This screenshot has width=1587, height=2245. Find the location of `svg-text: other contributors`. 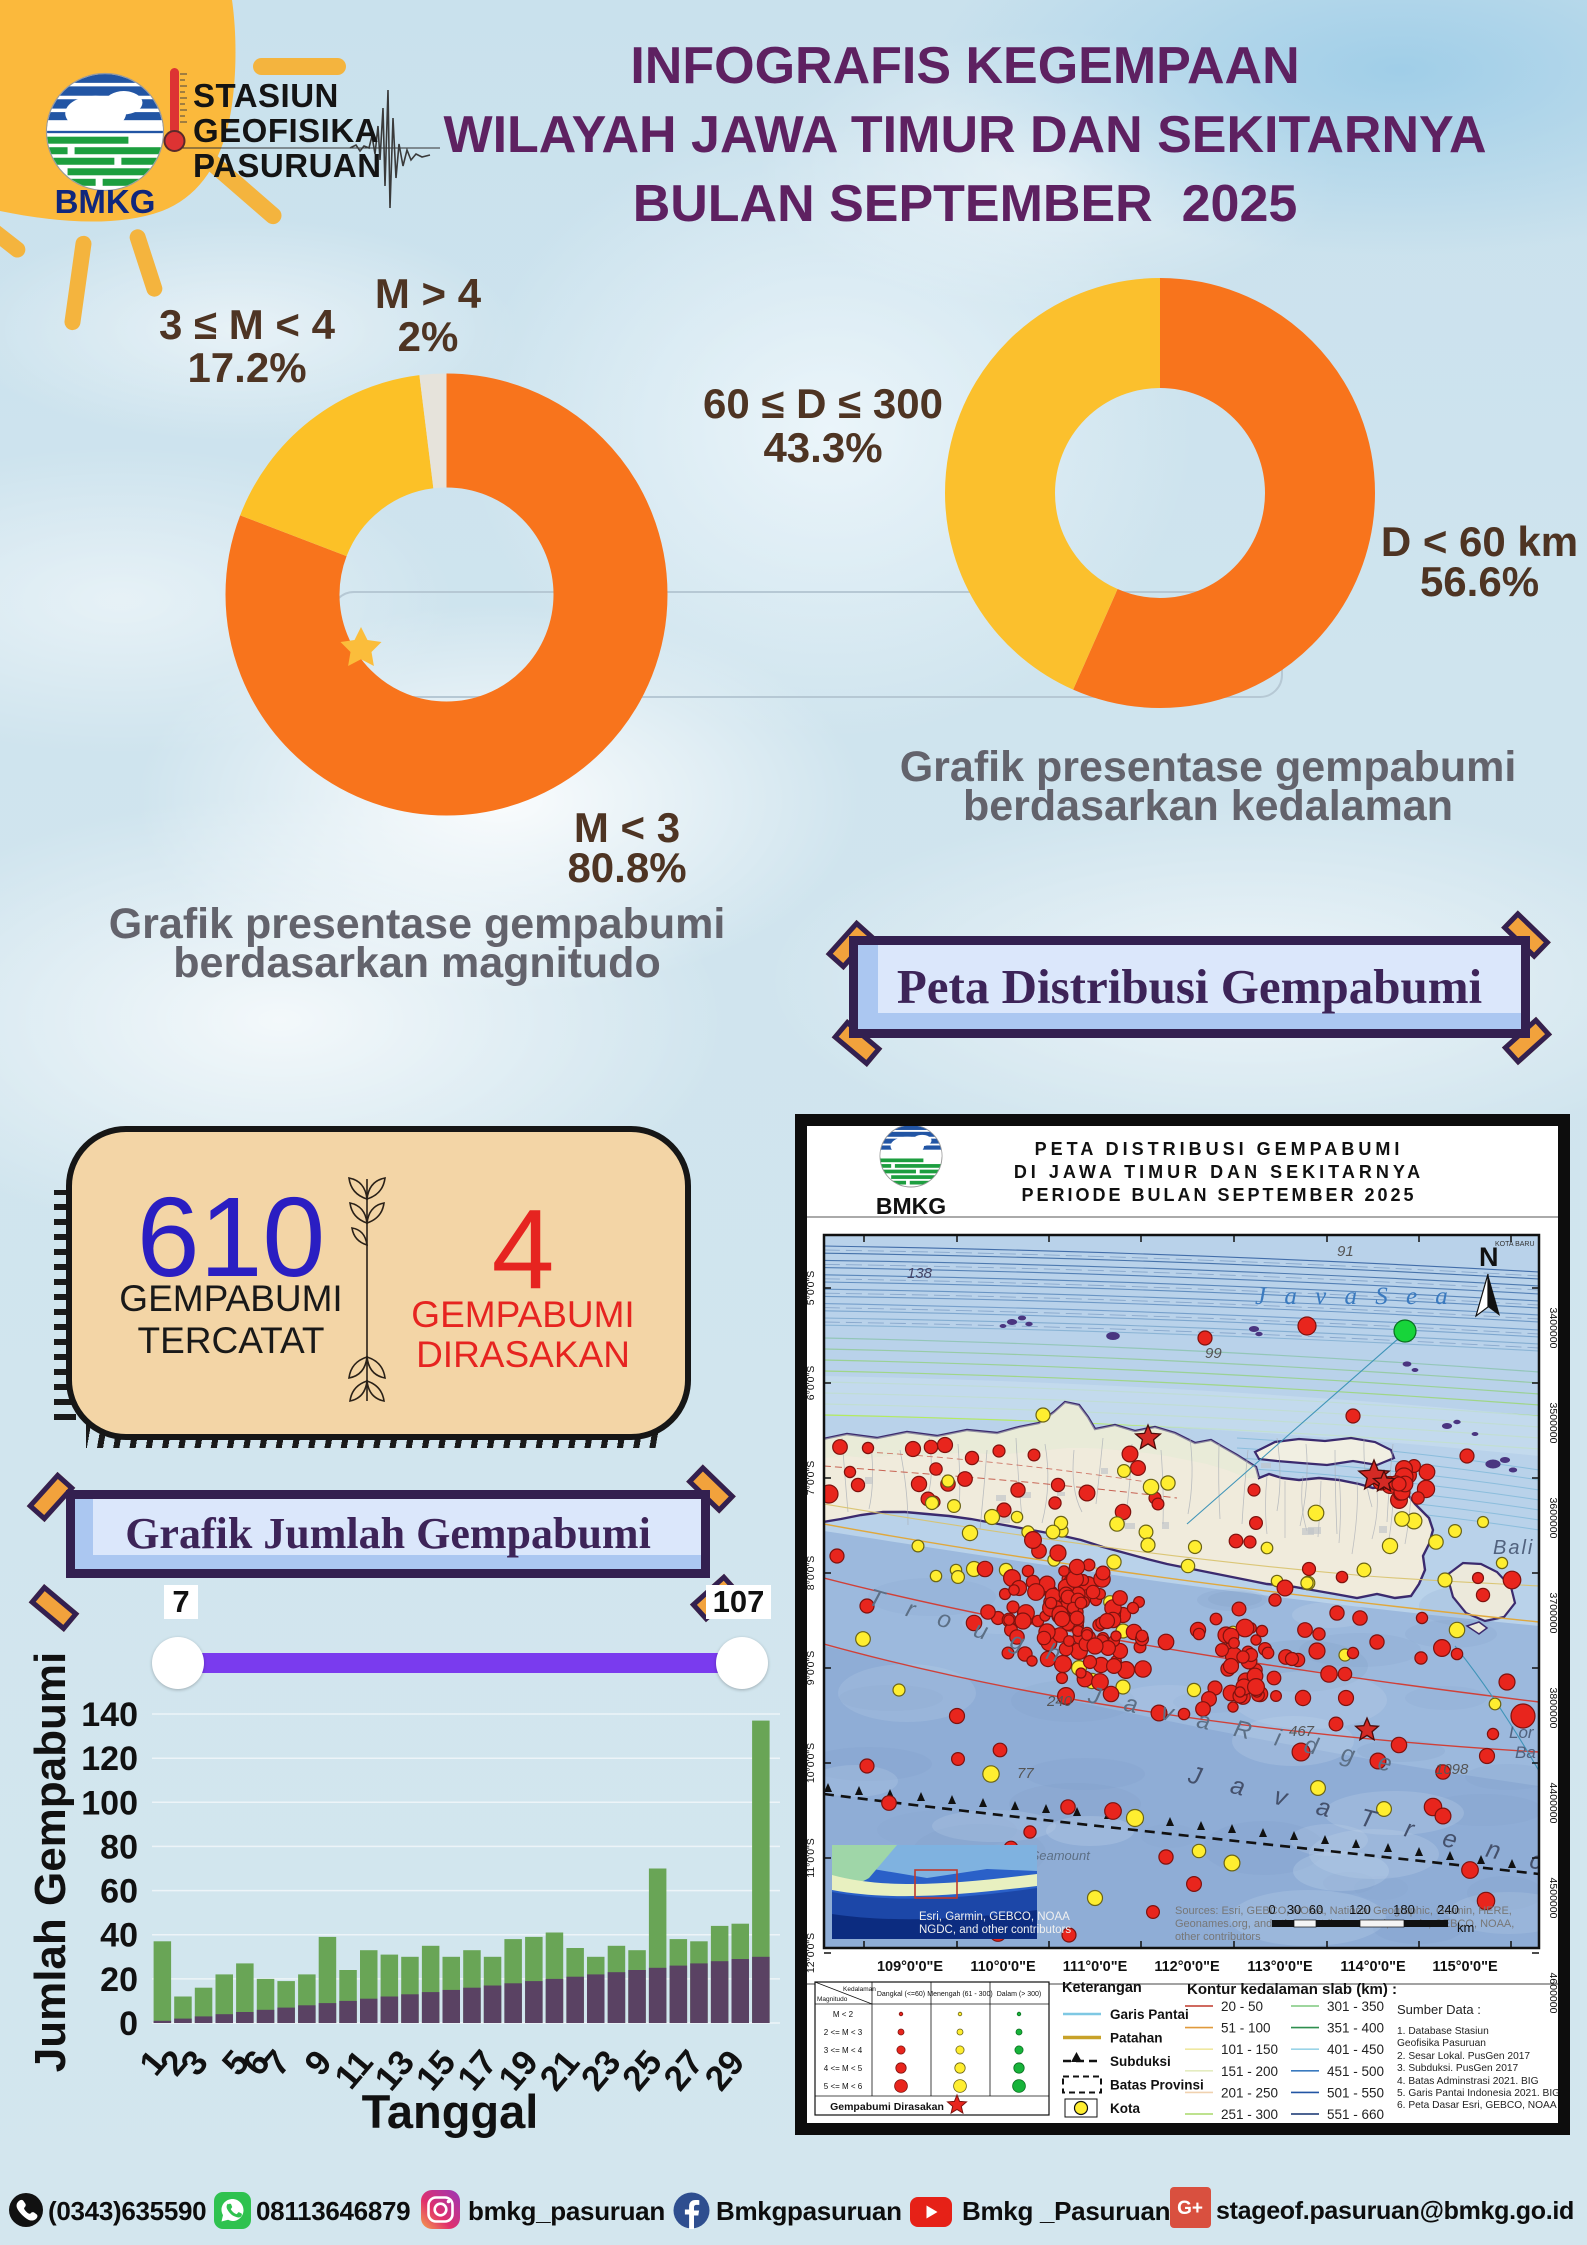

svg-text: other contributors is located at coordinates (1218, 1937).